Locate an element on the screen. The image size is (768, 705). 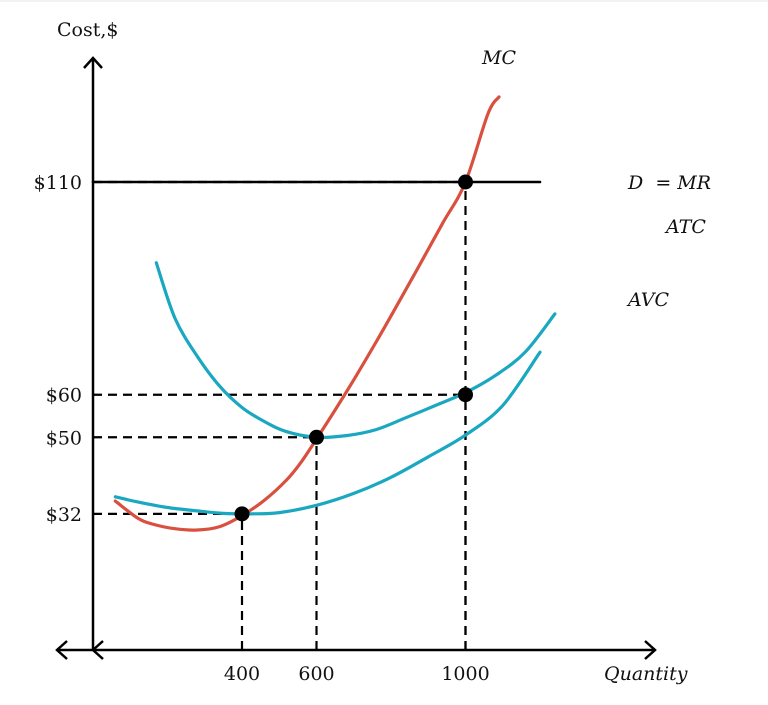
origin-chevron is located at coordinates (97, 650).